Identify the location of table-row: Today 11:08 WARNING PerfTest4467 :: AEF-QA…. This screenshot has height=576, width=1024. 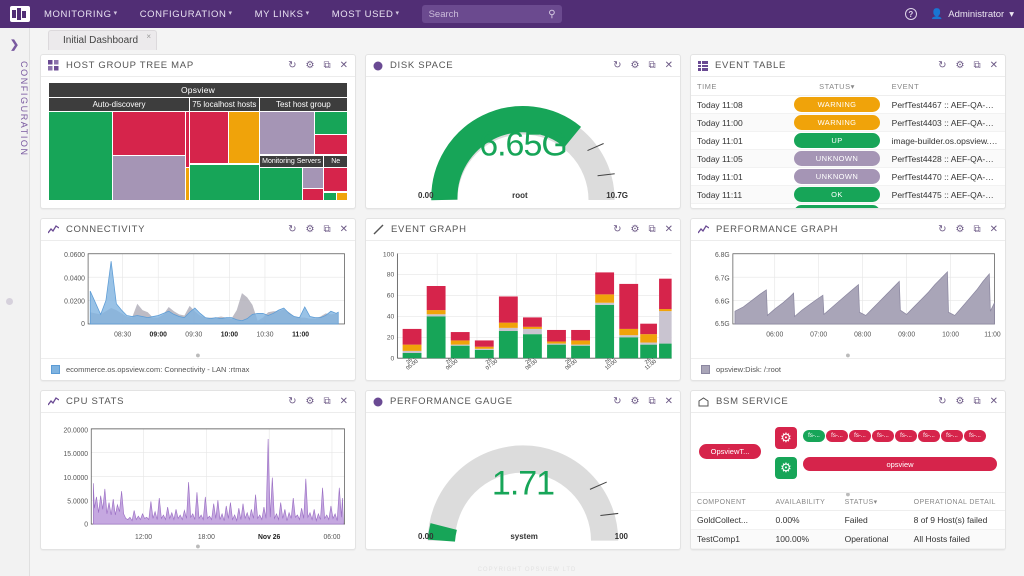
(848, 104).